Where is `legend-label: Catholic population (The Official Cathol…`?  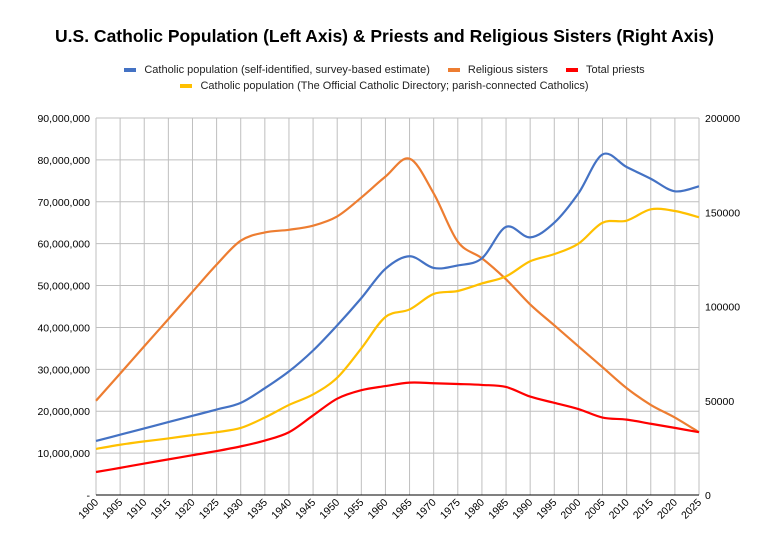 legend-label: Catholic population (The Official Cathol… is located at coordinates (394, 86).